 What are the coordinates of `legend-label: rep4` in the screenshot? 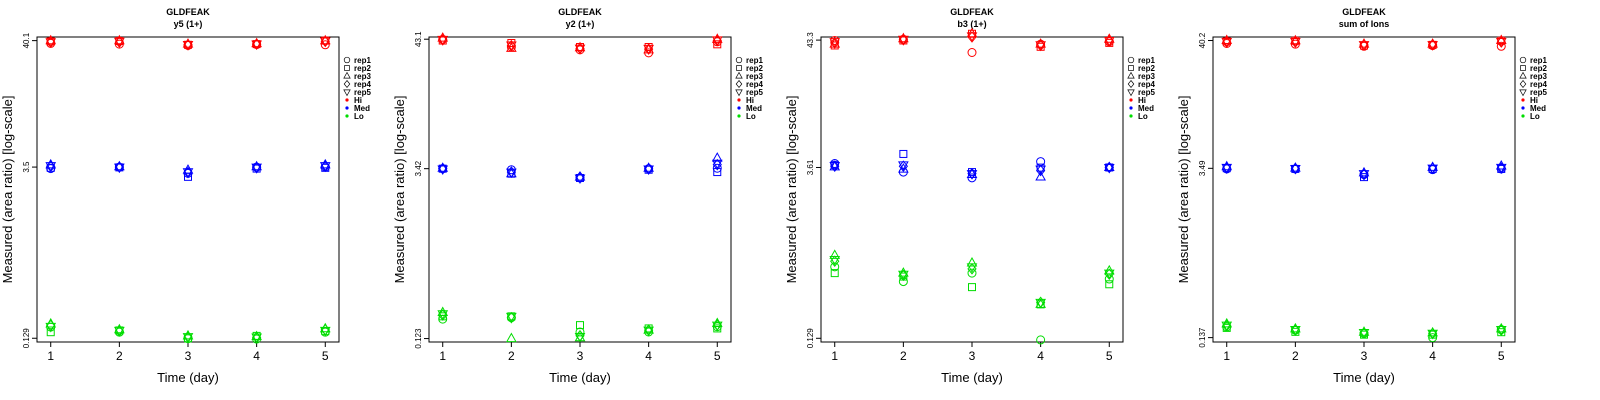 It's located at (1146, 84).